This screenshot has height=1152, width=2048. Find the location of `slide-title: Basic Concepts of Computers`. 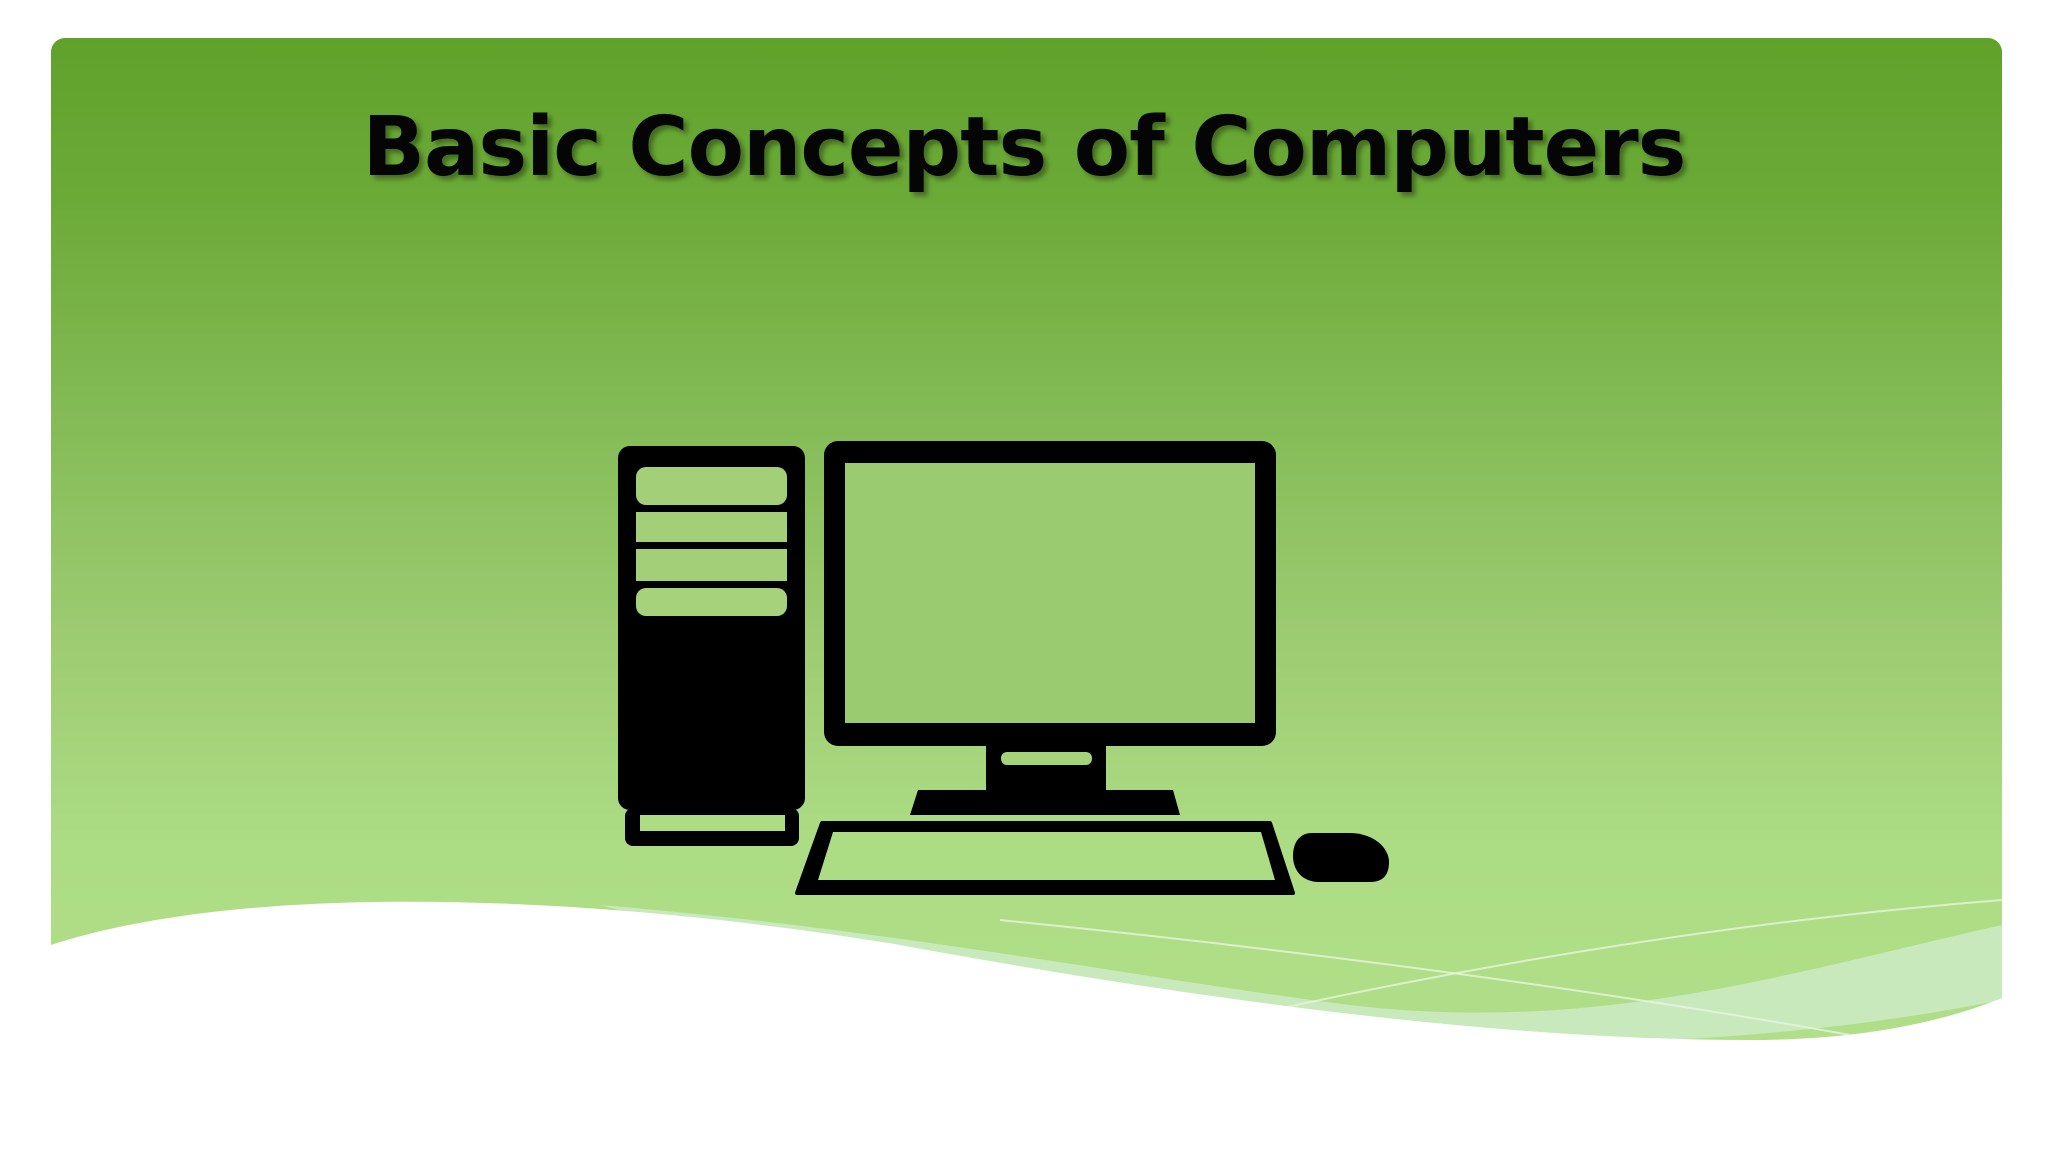

slide-title: Basic Concepts of Computers is located at coordinates (1024, 147).